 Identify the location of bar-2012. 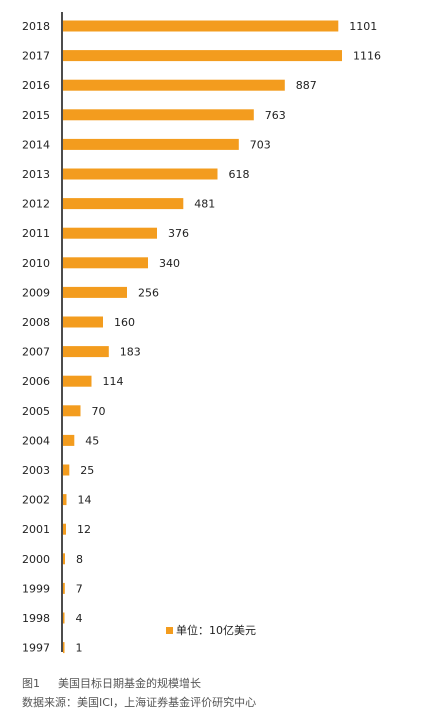
(123, 204).